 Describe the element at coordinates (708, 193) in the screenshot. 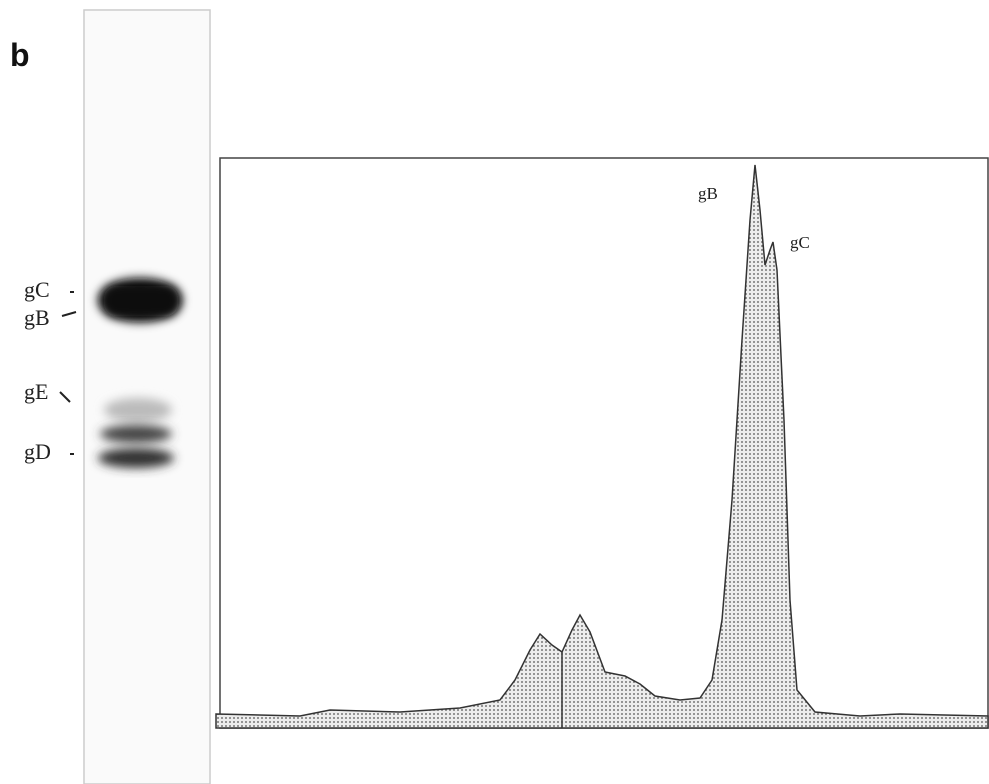

I see `peak-label: gB` at that location.